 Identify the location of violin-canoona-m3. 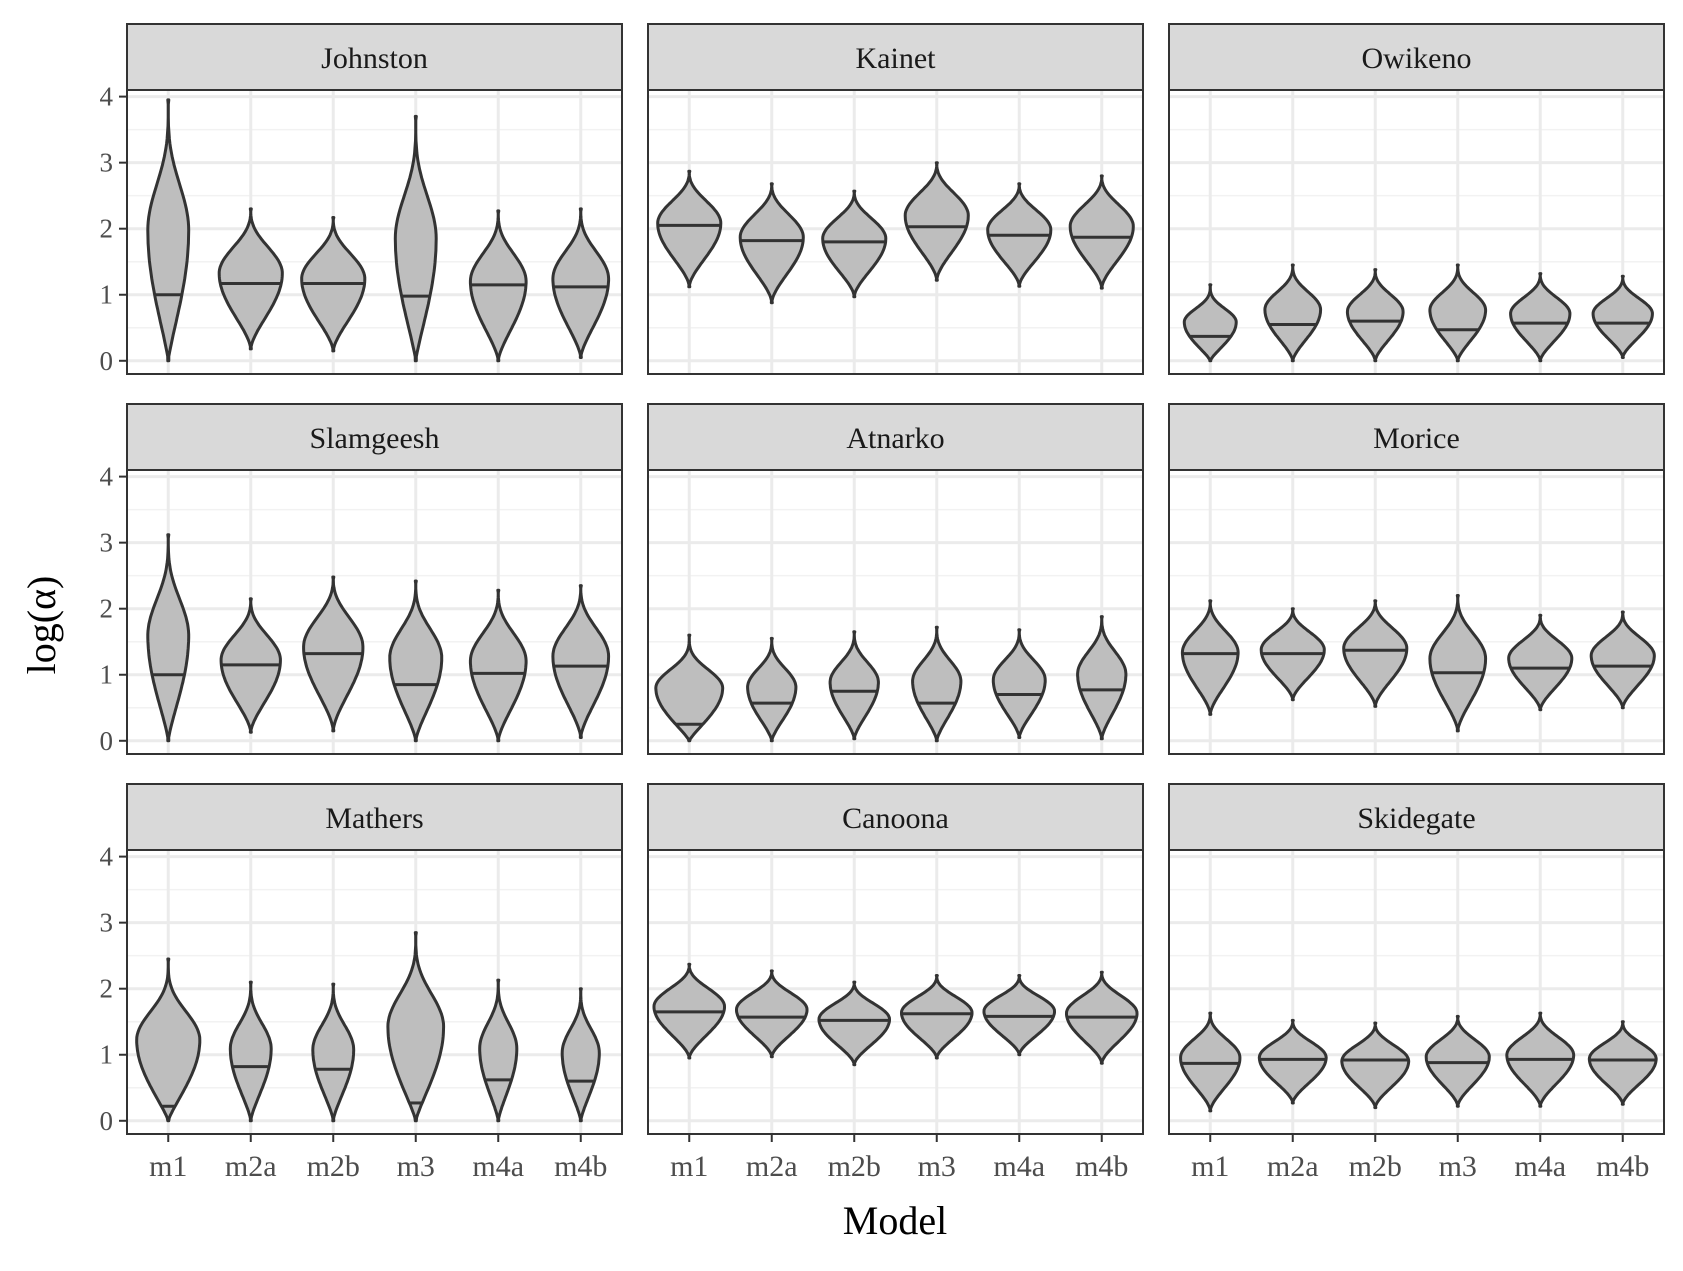
(937, 1017).